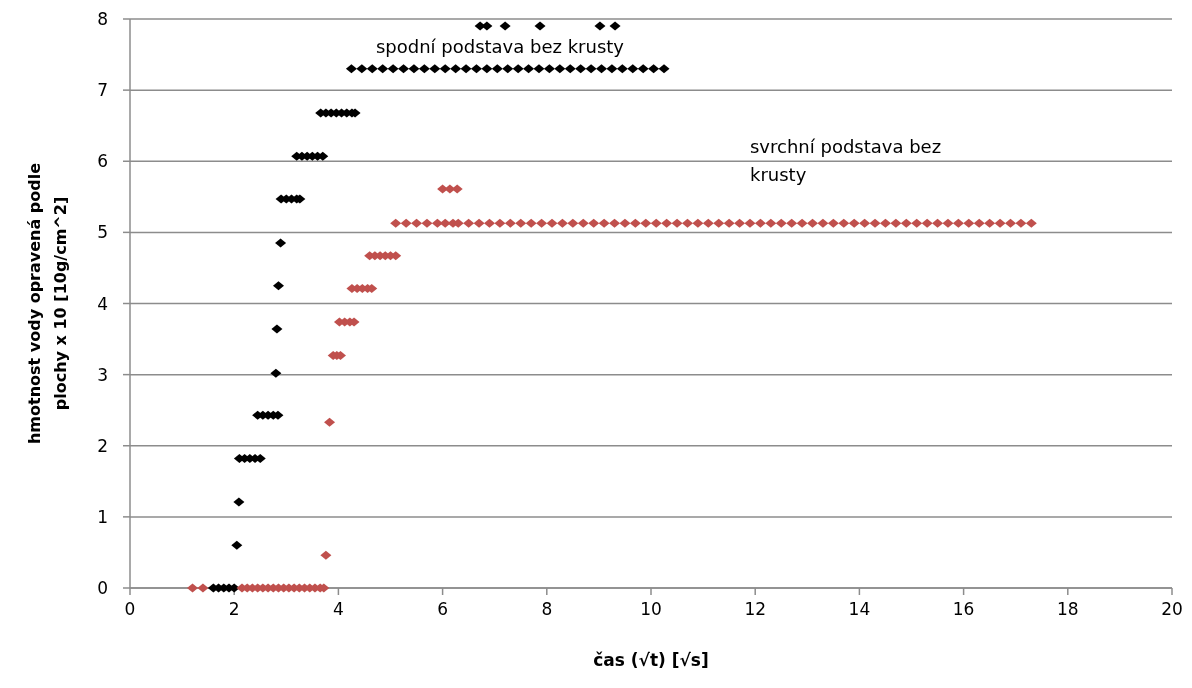 The width and height of the screenshot is (1192, 688). What do you see at coordinates (47, 303) in the screenshot?
I see `y-axis-title: hmotnost vody opravená podle plochy x 10 [10g/cm^2]` at bounding box center [47, 303].